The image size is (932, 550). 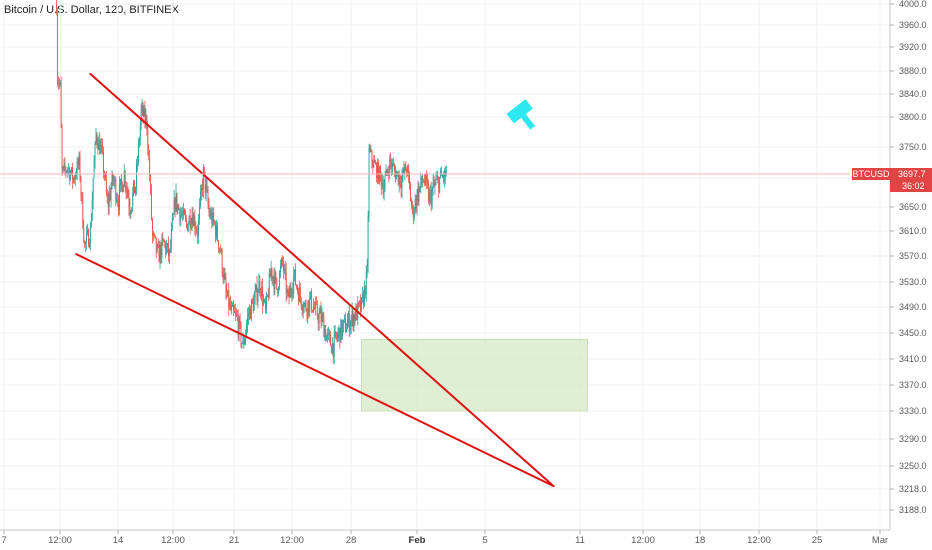 What do you see at coordinates (913, 71) in the screenshot?
I see `y-tick-label: 3880.0` at bounding box center [913, 71].